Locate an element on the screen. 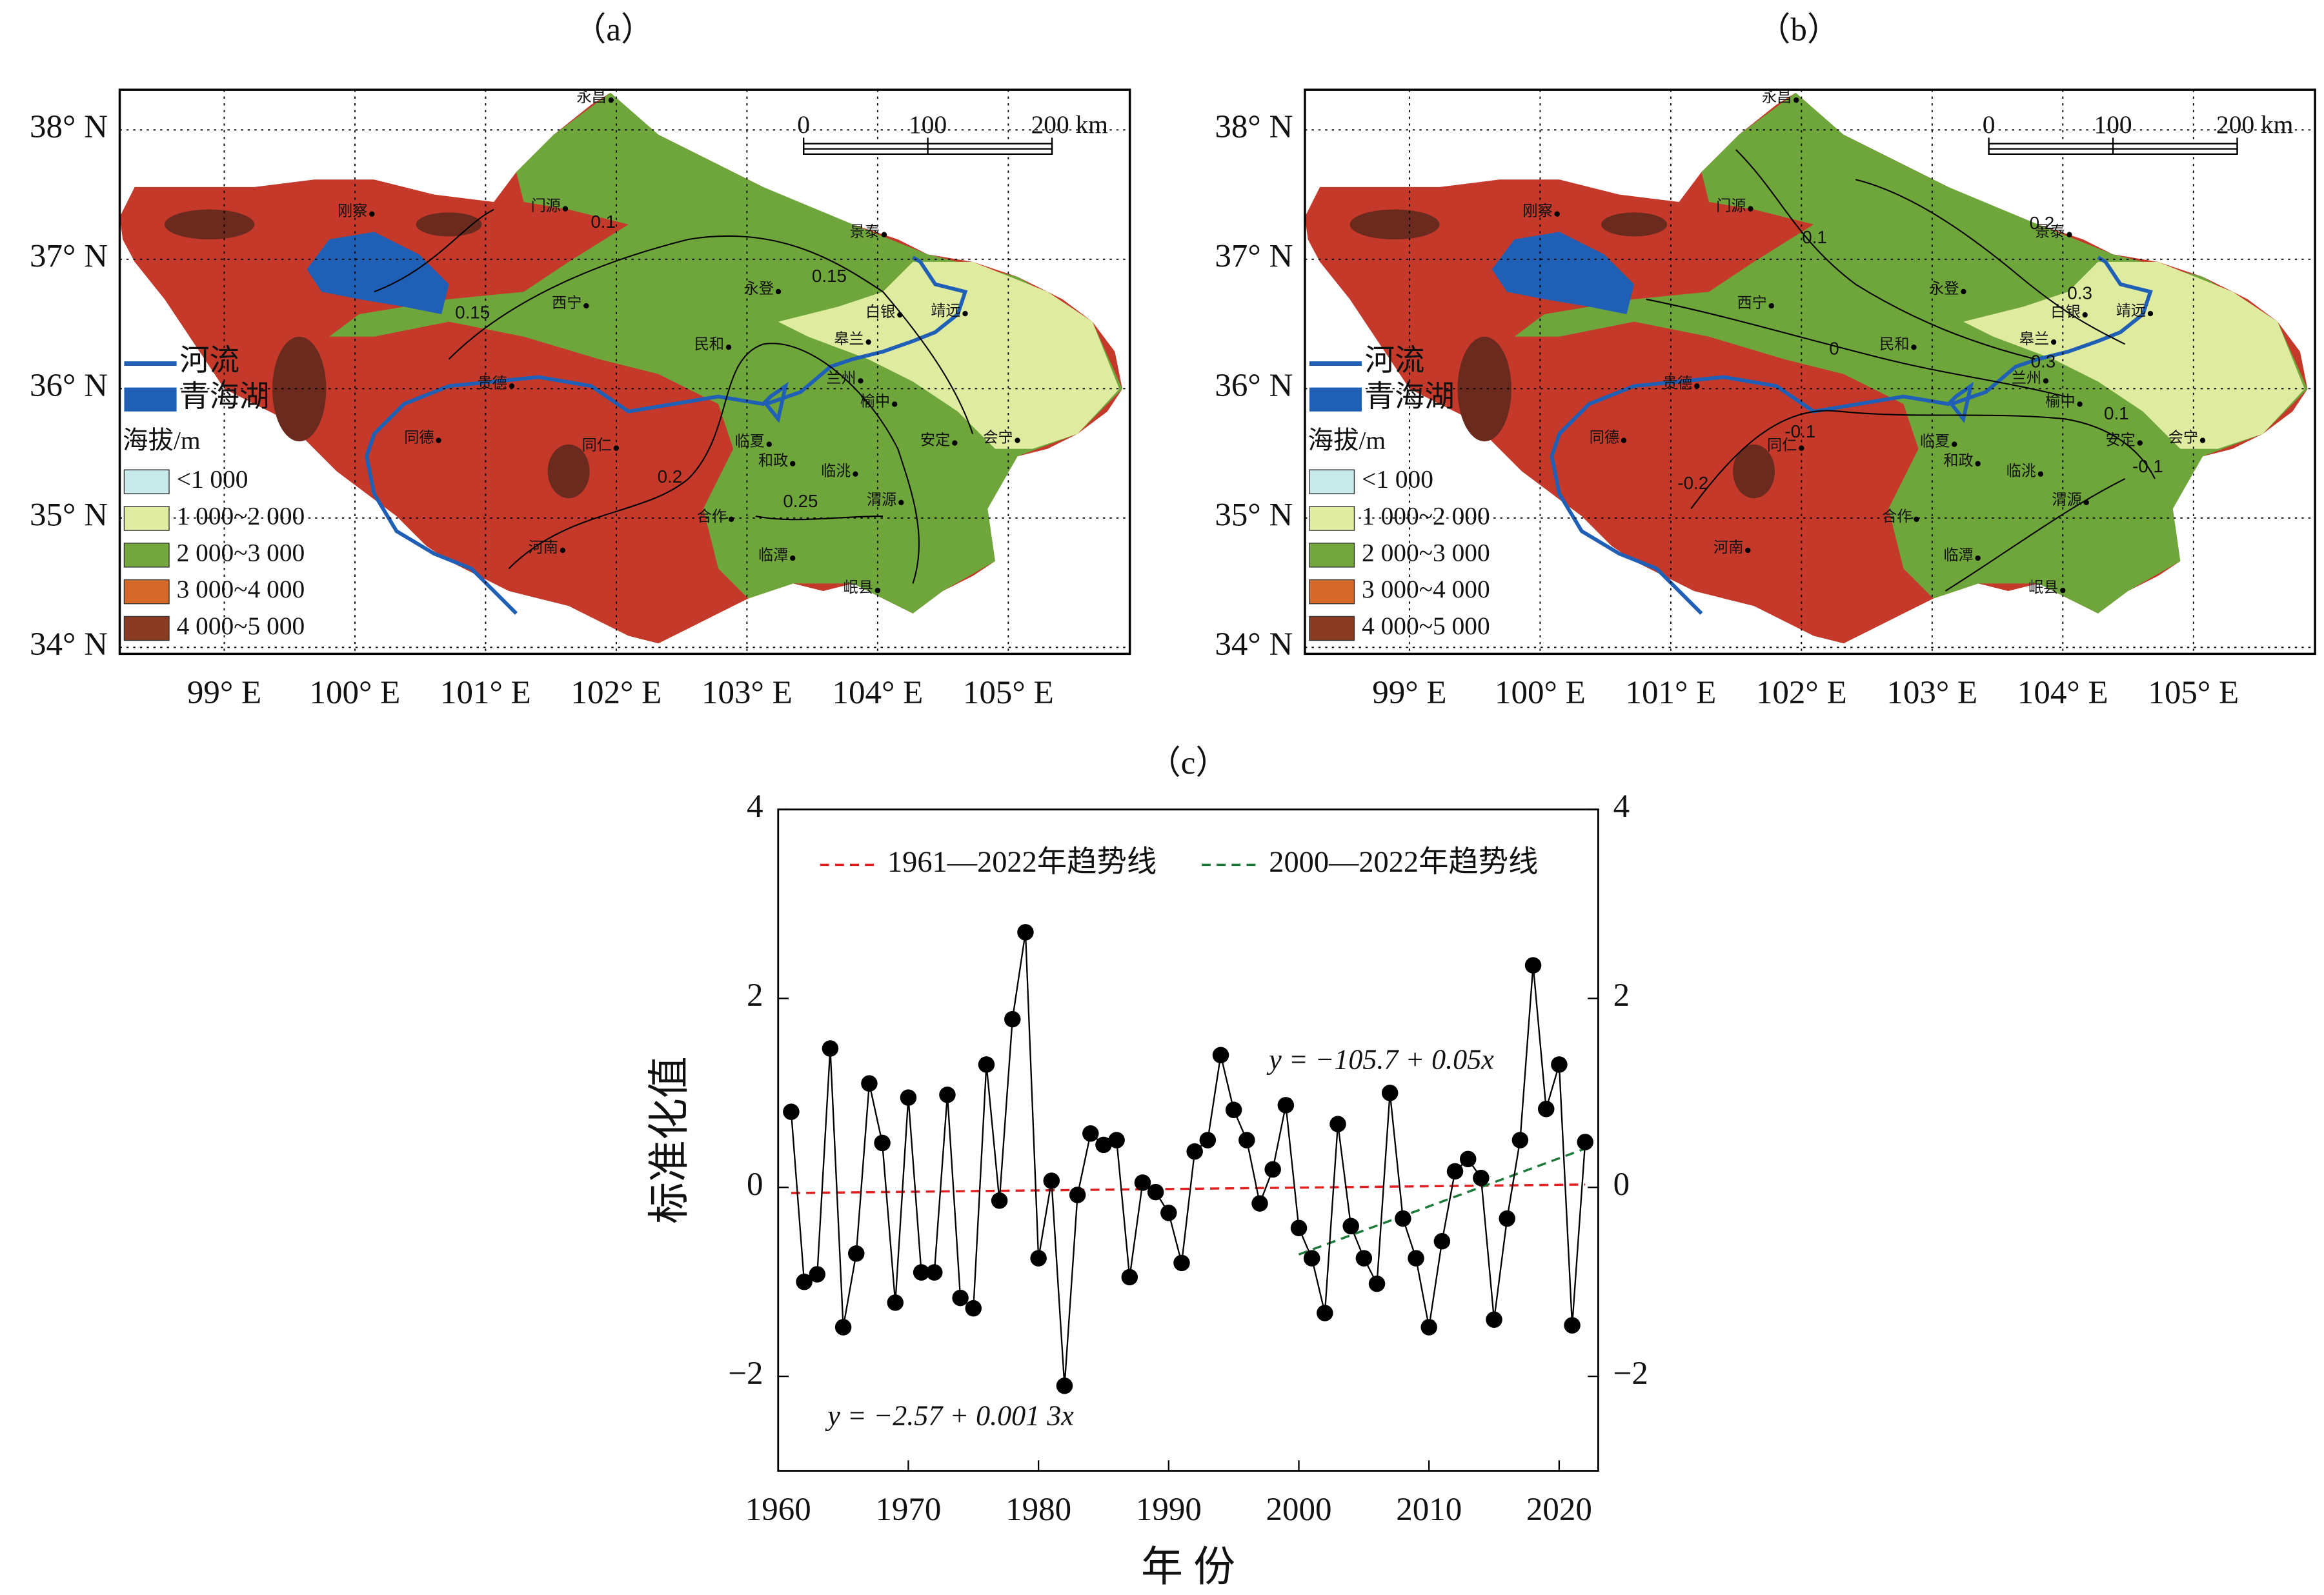 Image resolution: width=2324 pixels, height=1595 pixels. y-tick-label: 0 is located at coordinates (755, 1185).